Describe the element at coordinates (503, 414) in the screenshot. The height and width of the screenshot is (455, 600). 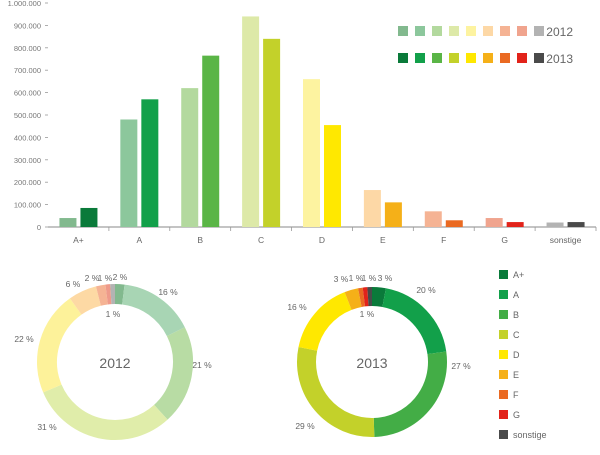
I see `legend-swatch-G` at that location.